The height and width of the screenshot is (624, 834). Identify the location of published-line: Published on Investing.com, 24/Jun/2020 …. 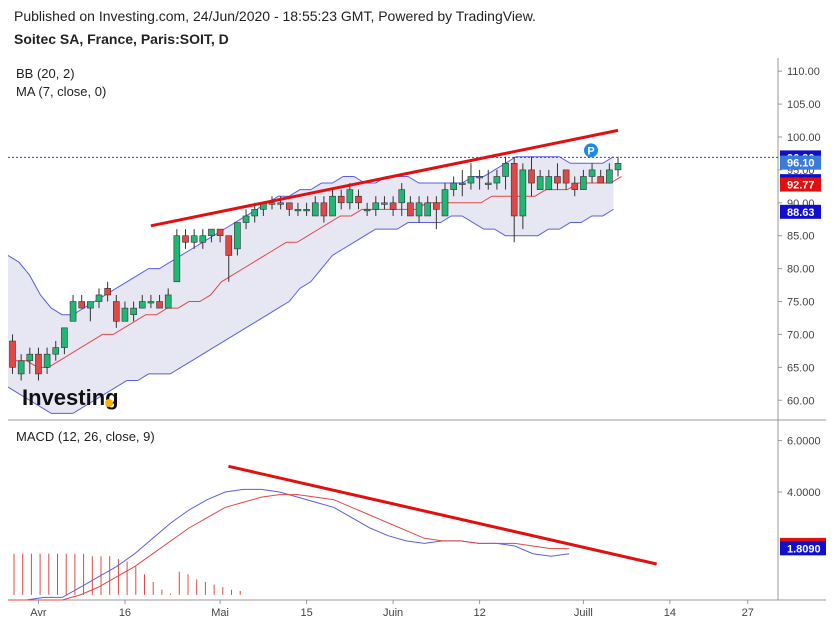
(275, 16).